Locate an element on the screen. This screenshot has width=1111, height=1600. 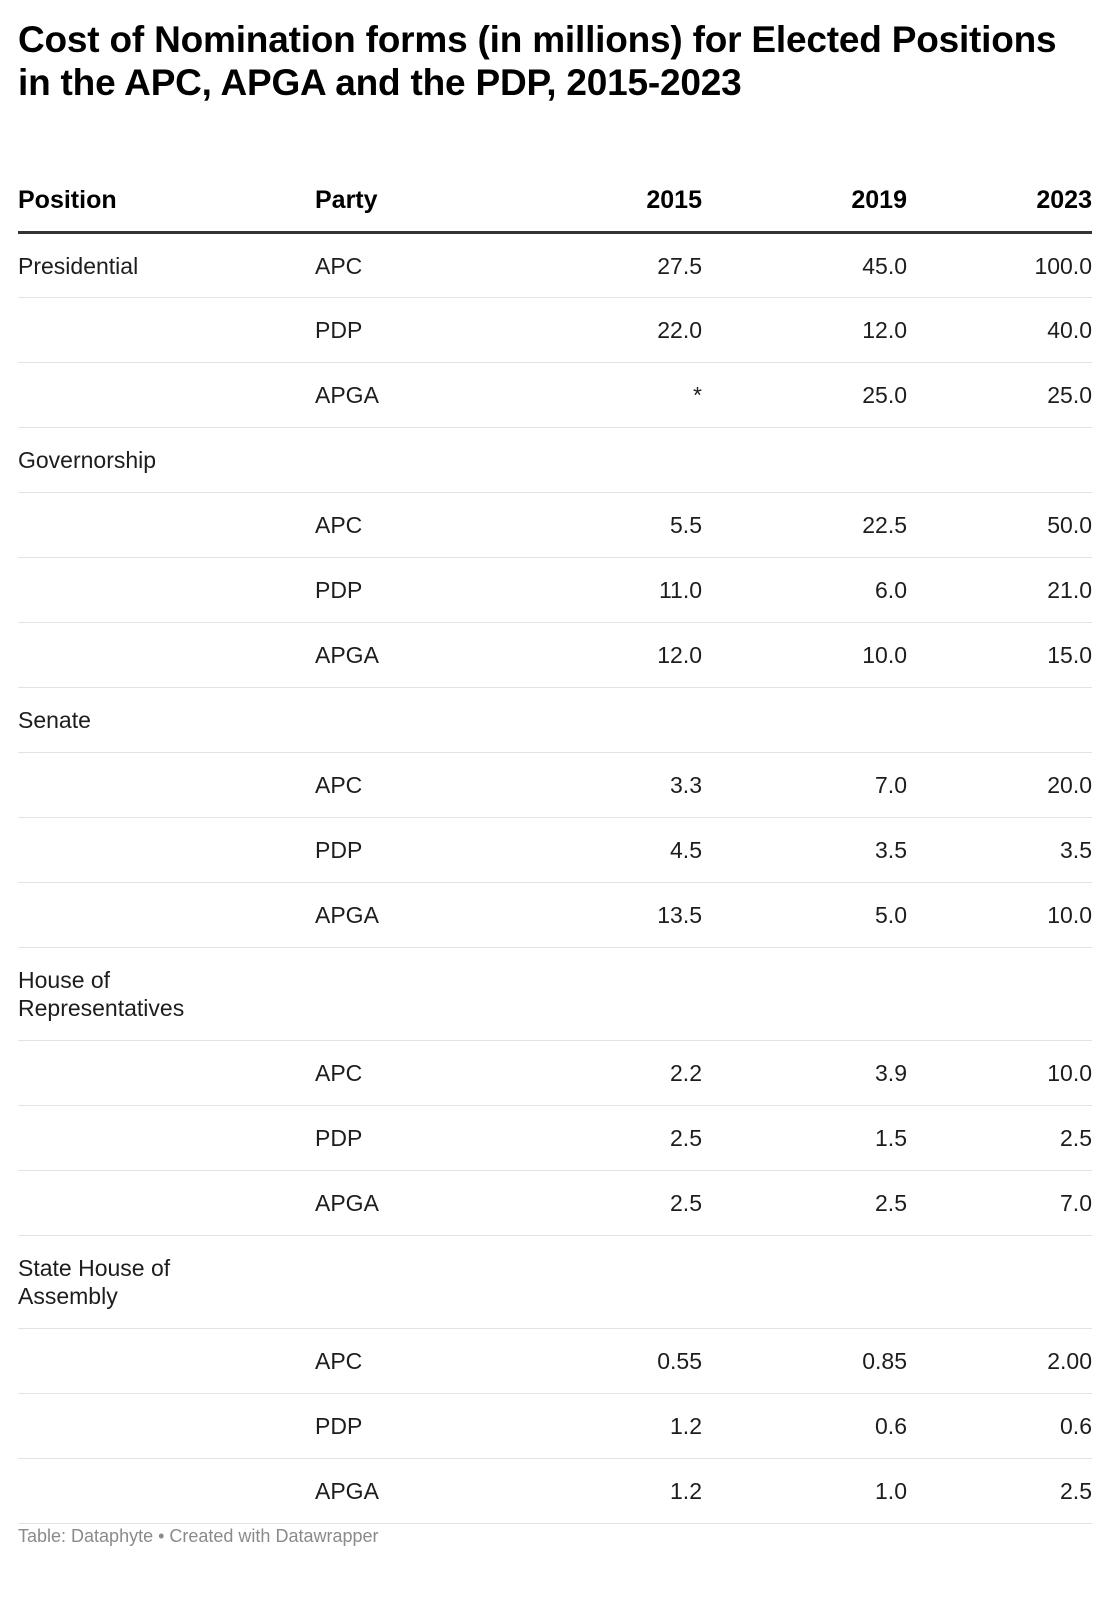
table-row: APGA 1.2 1.0 2.5 is located at coordinates (555, 1491).